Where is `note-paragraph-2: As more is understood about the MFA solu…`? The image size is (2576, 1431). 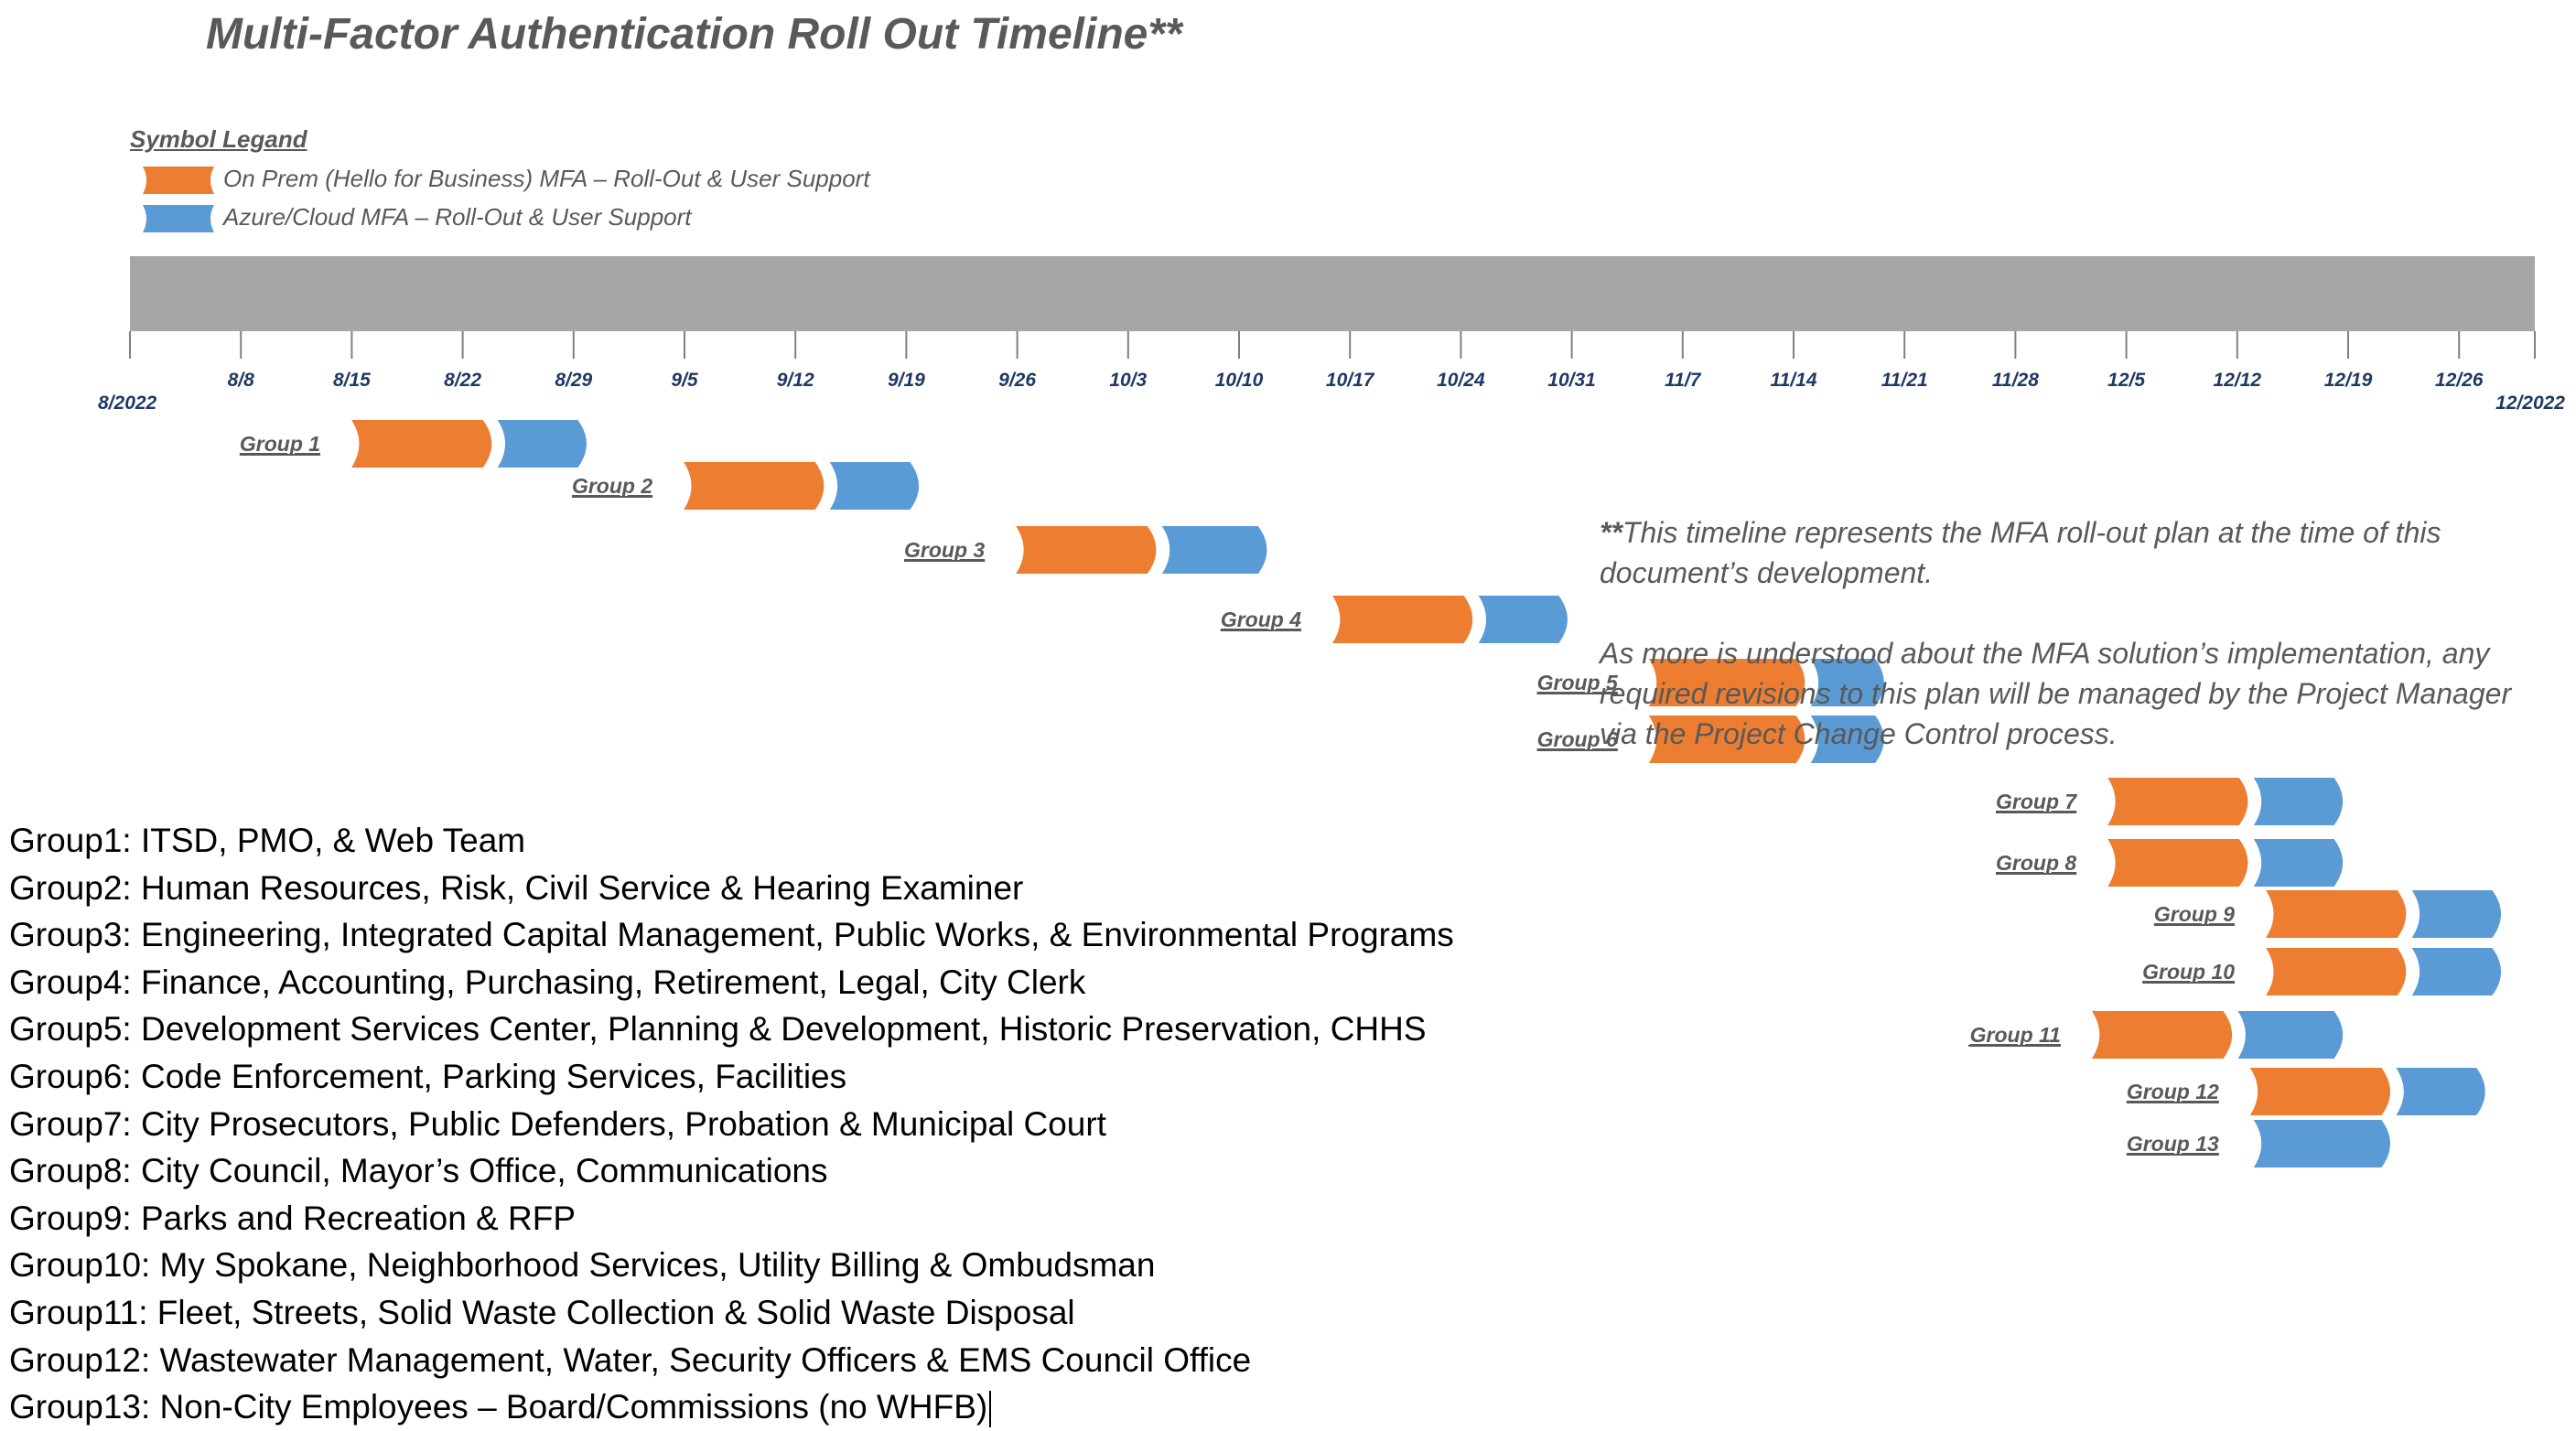
note-paragraph-2: As more is understood about the MFA solu… is located at coordinates (2056, 693).